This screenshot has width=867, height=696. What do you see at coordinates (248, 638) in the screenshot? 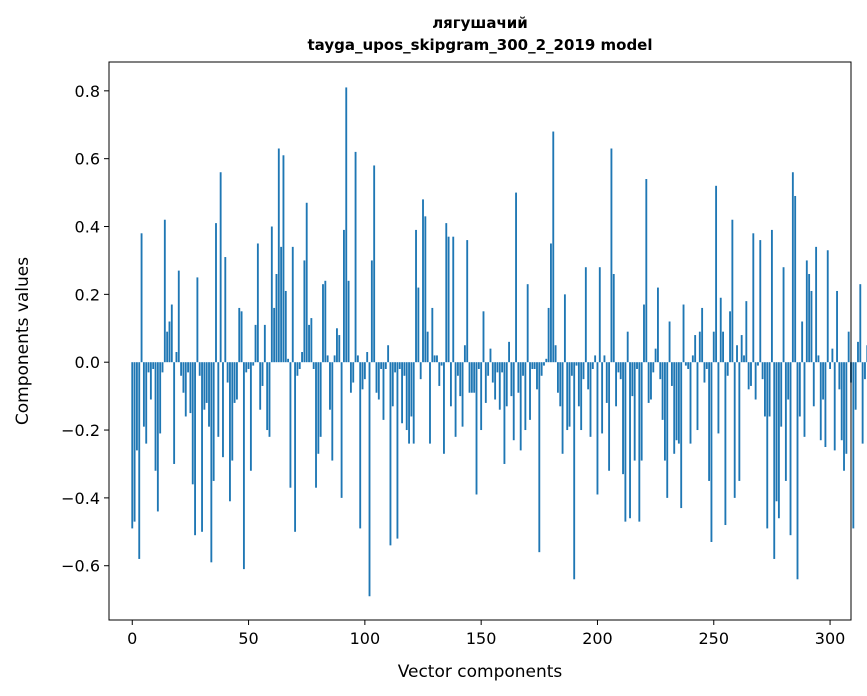
I see `x-tick-label: 50` at bounding box center [248, 638].